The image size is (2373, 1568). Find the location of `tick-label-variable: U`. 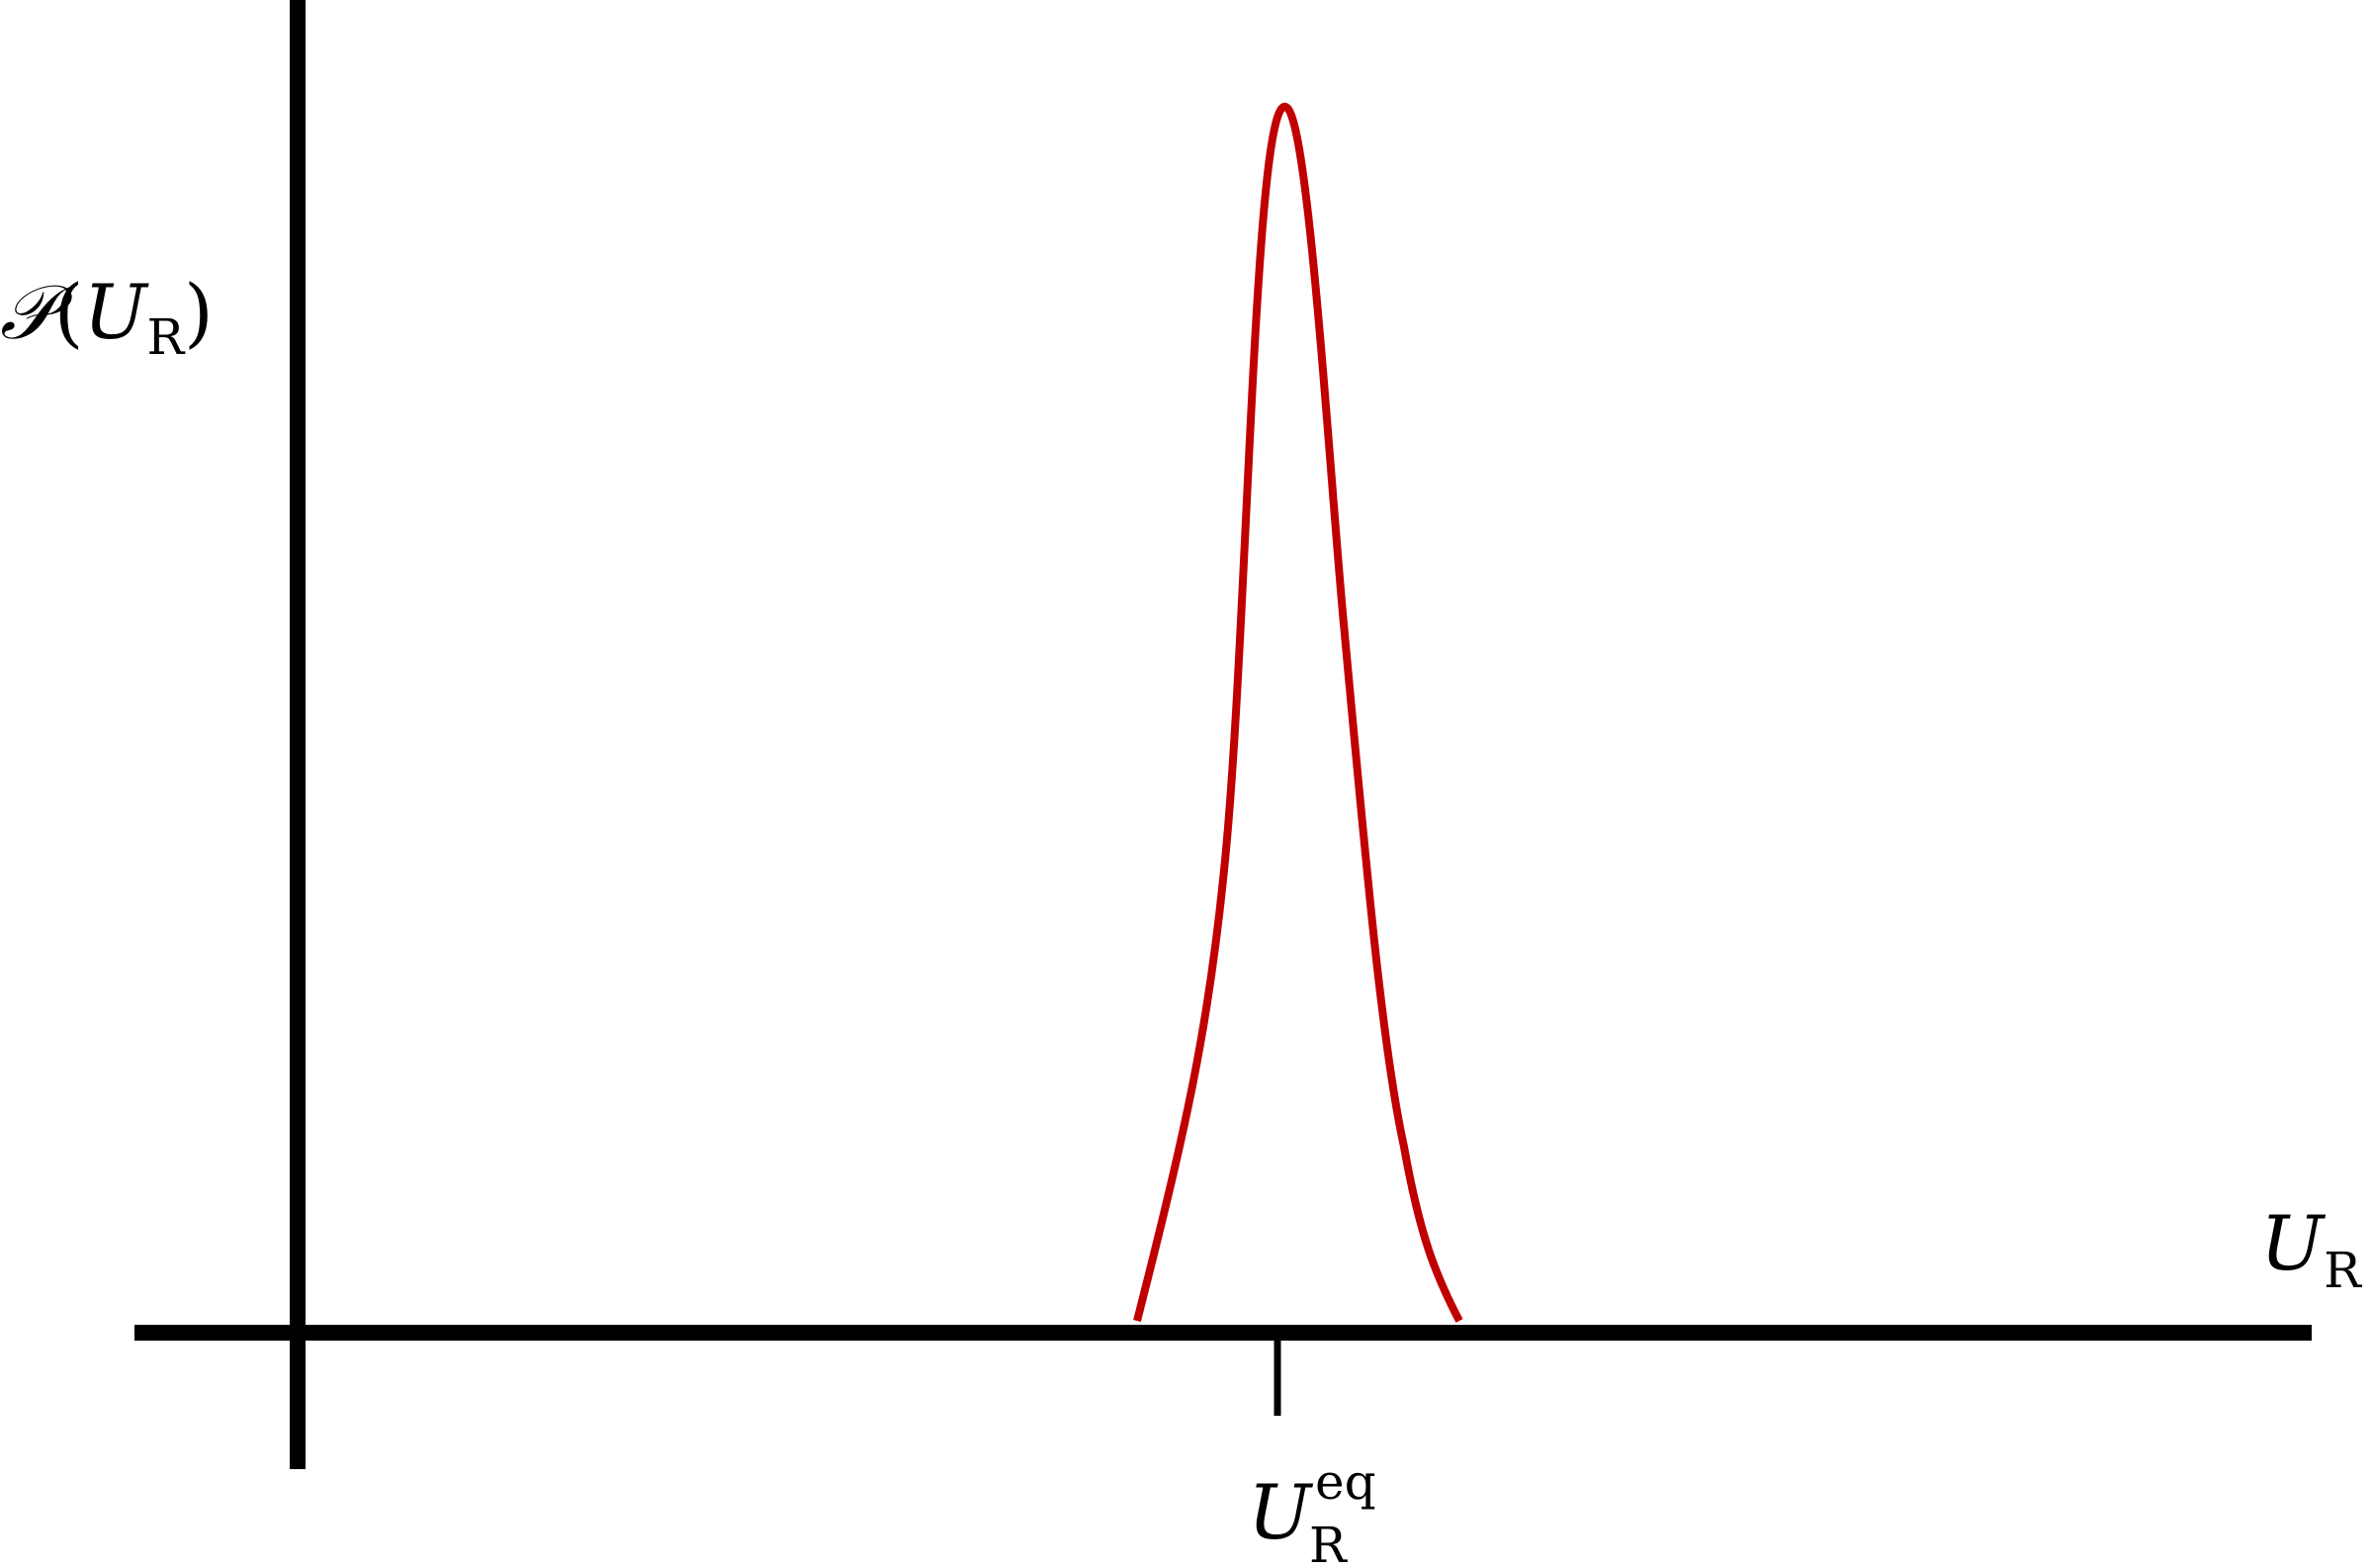

tick-label-variable: U is located at coordinates (1281, 1512).